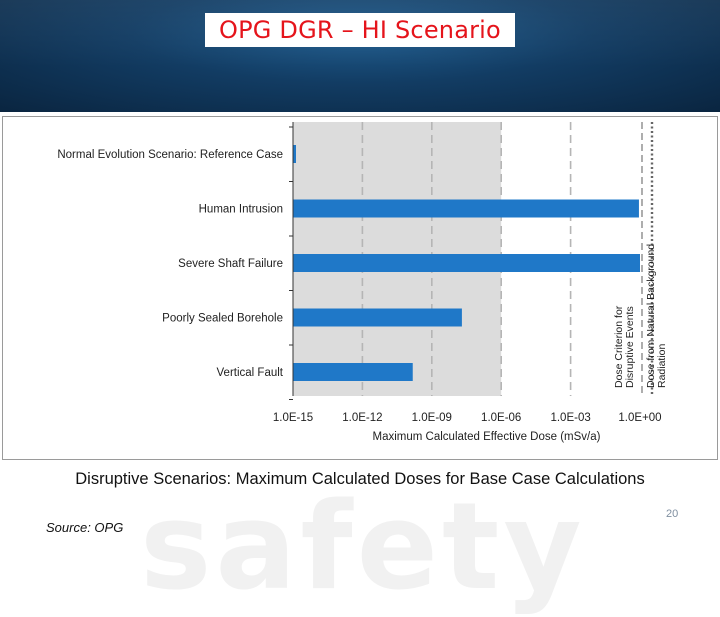 Image resolution: width=720 pixels, height=617 pixels. I want to click on reference-line-label: Dose Criterion for Disruptive Events, so click(624, 346).